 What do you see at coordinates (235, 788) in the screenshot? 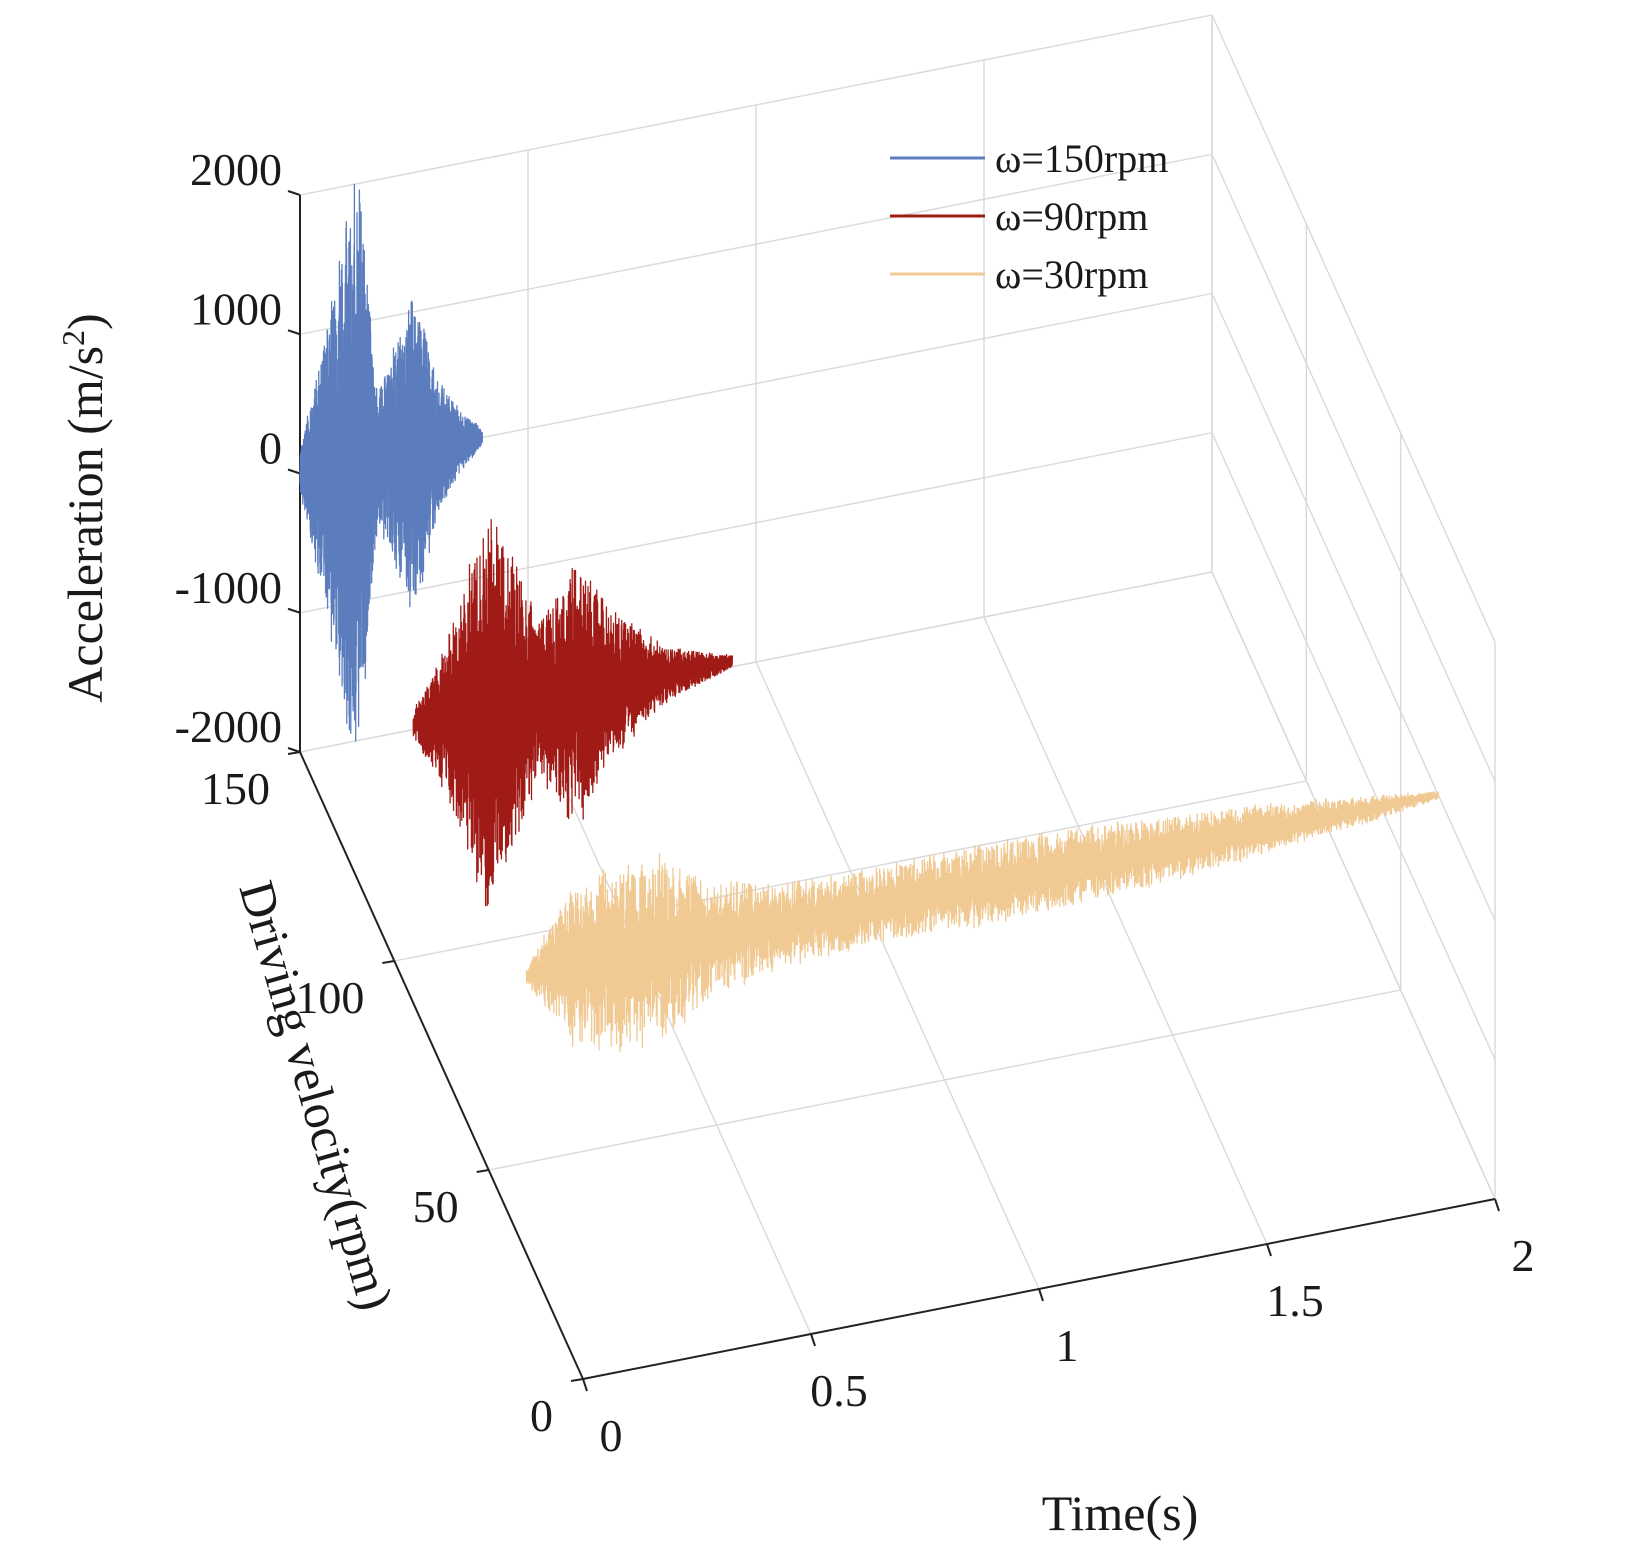
I see `y-tick-label: 150` at bounding box center [235, 788].